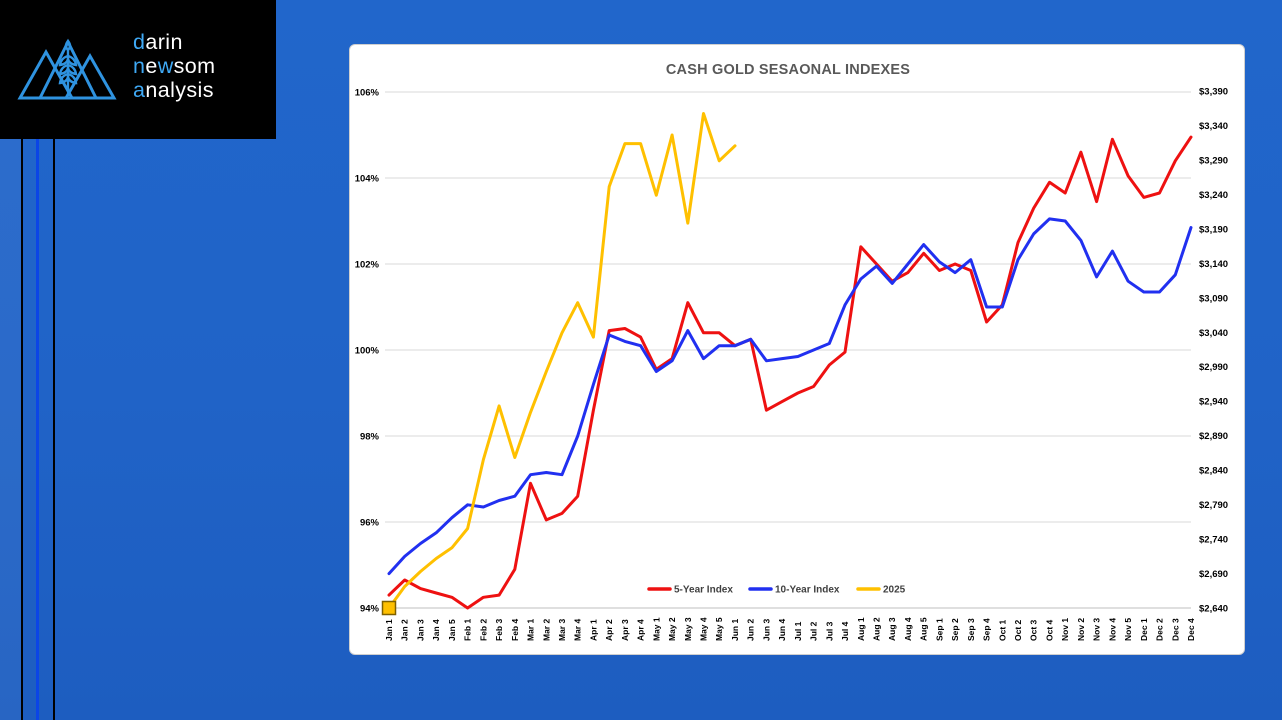 The image size is (1282, 720). I want to click on y-axis-label-left: 96%, so click(370, 523).